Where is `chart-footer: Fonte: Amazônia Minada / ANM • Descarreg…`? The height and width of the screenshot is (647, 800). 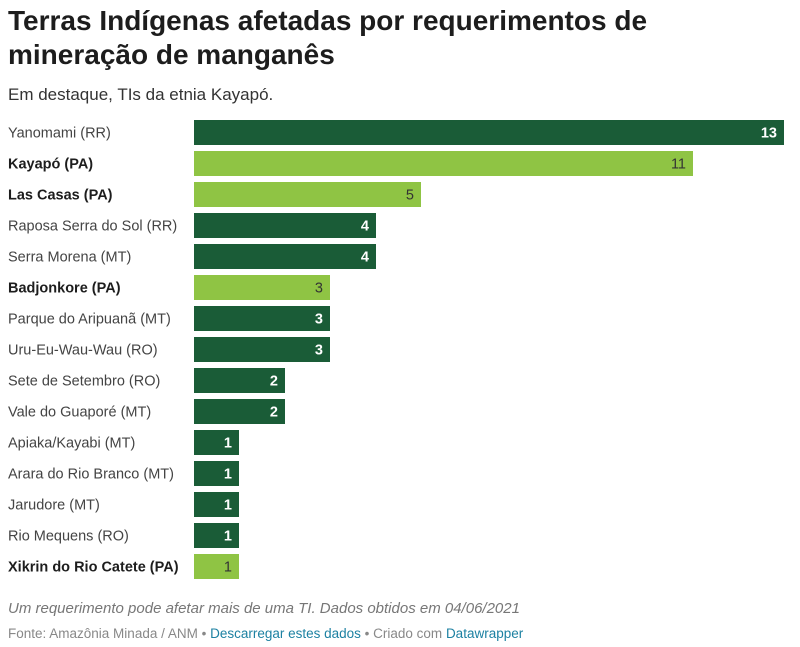
chart-footer: Fonte: Amazônia Minada / ANM • Descarreg… is located at coordinates (265, 633).